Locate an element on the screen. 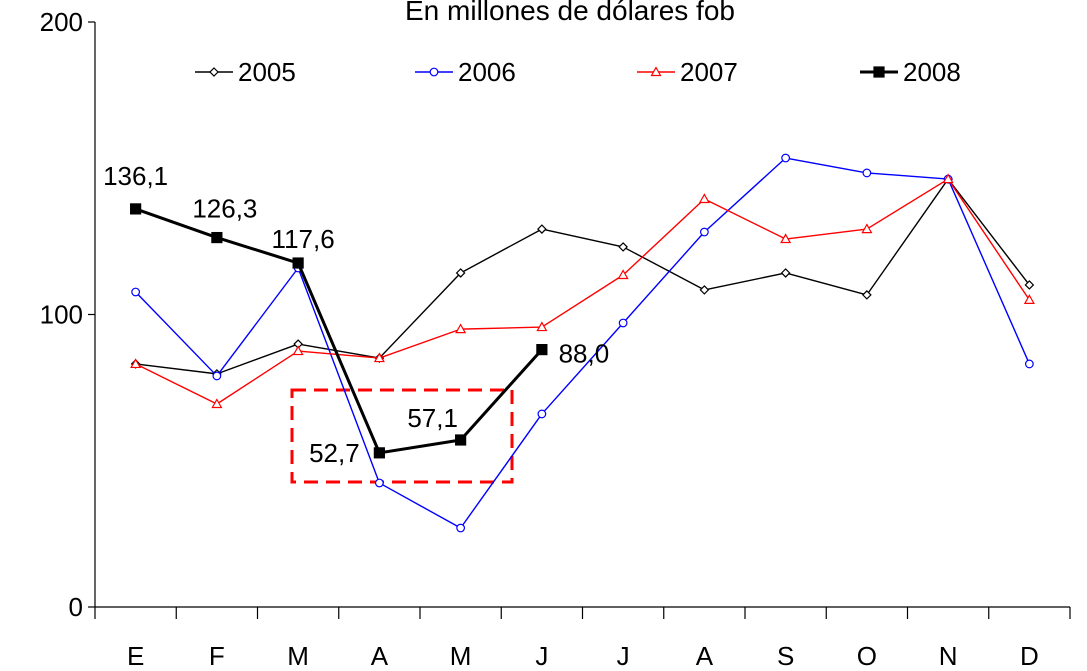  x-tick-label: N is located at coordinates (948, 656).